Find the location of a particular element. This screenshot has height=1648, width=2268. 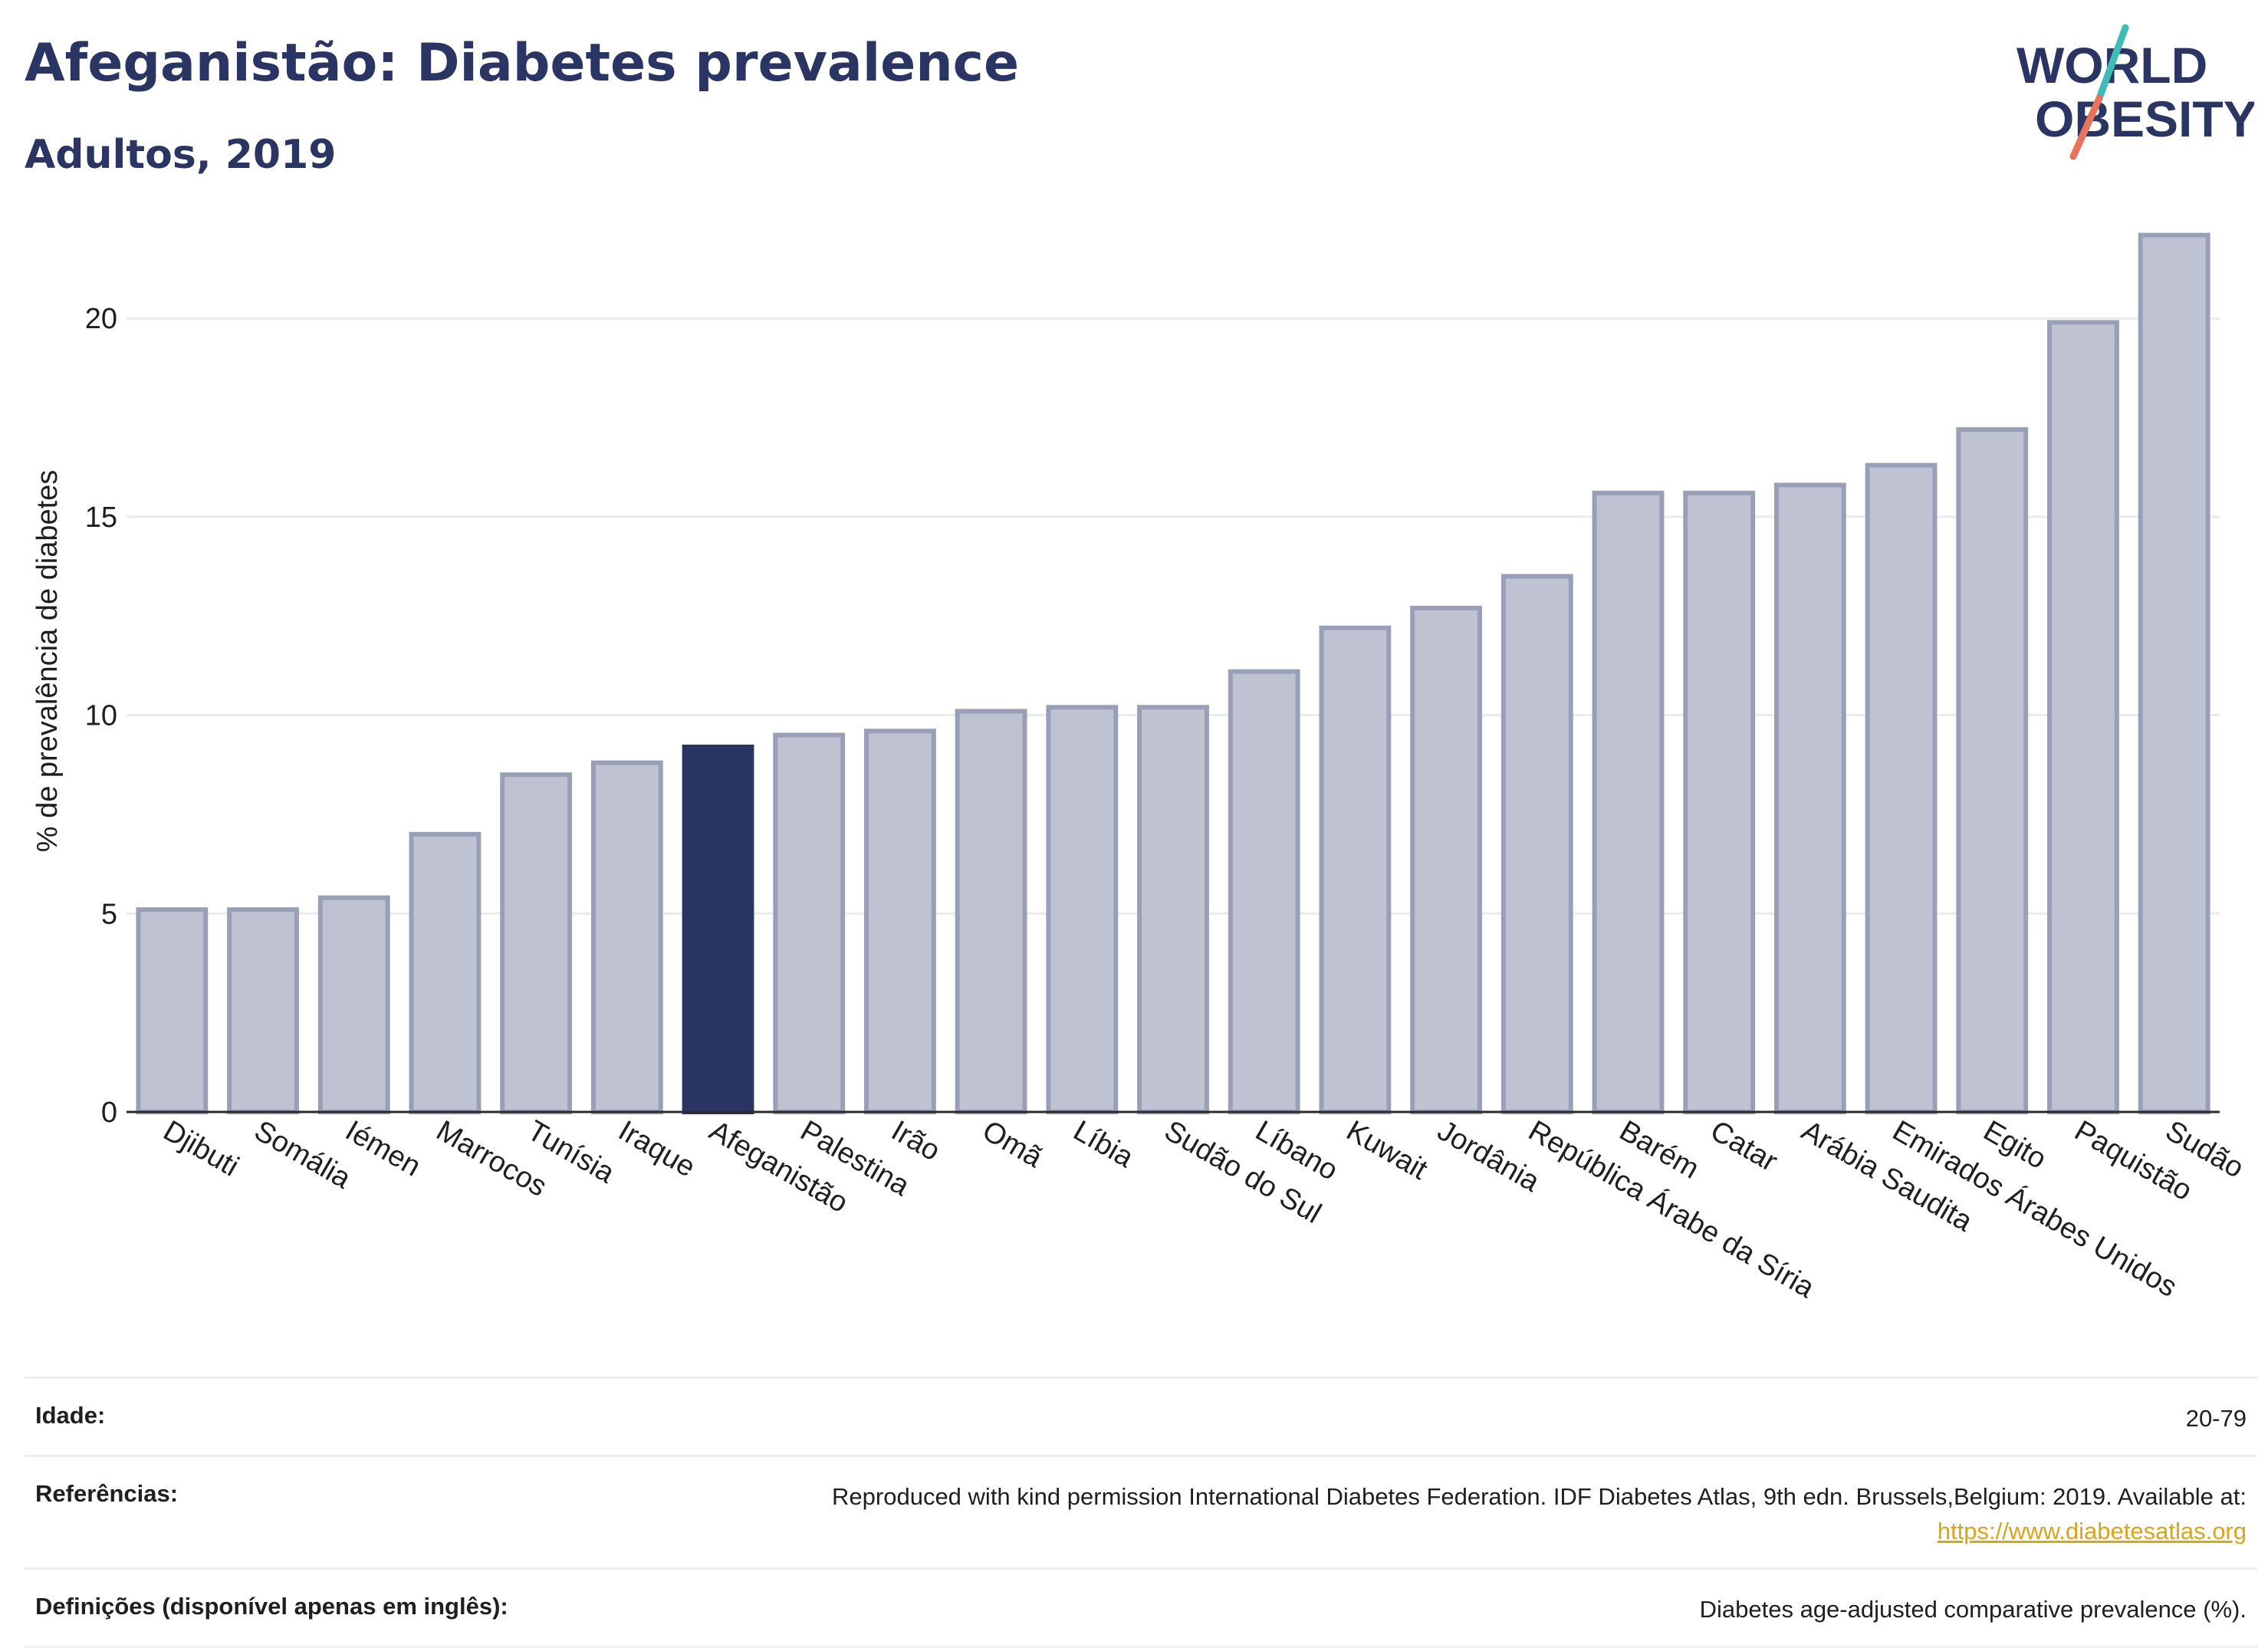

x-tick-label-17: Catar is located at coordinates (1744, 1146).